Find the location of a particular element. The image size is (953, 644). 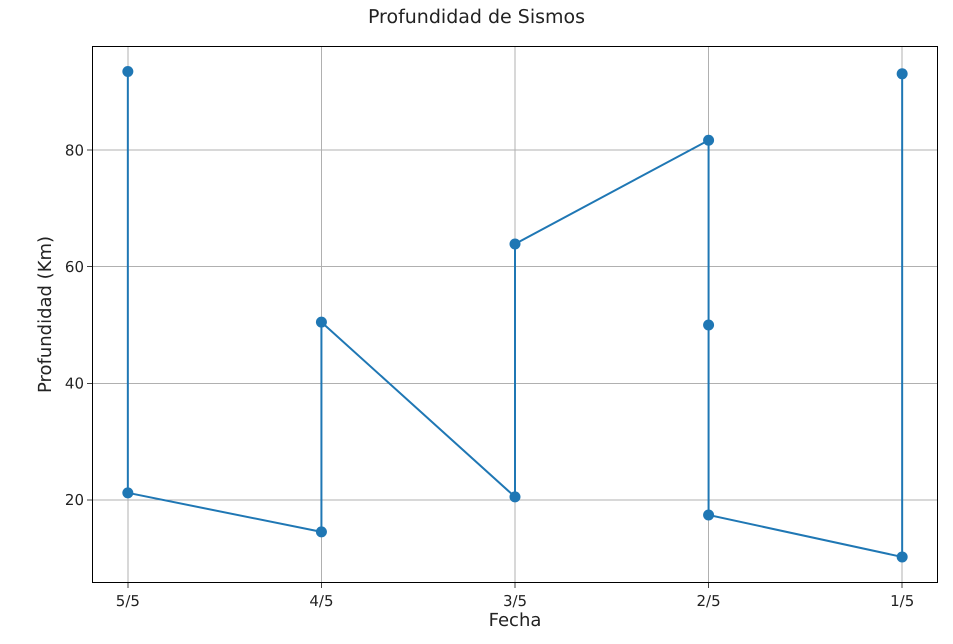

x-tick-label: 2/5 is located at coordinates (708, 601).